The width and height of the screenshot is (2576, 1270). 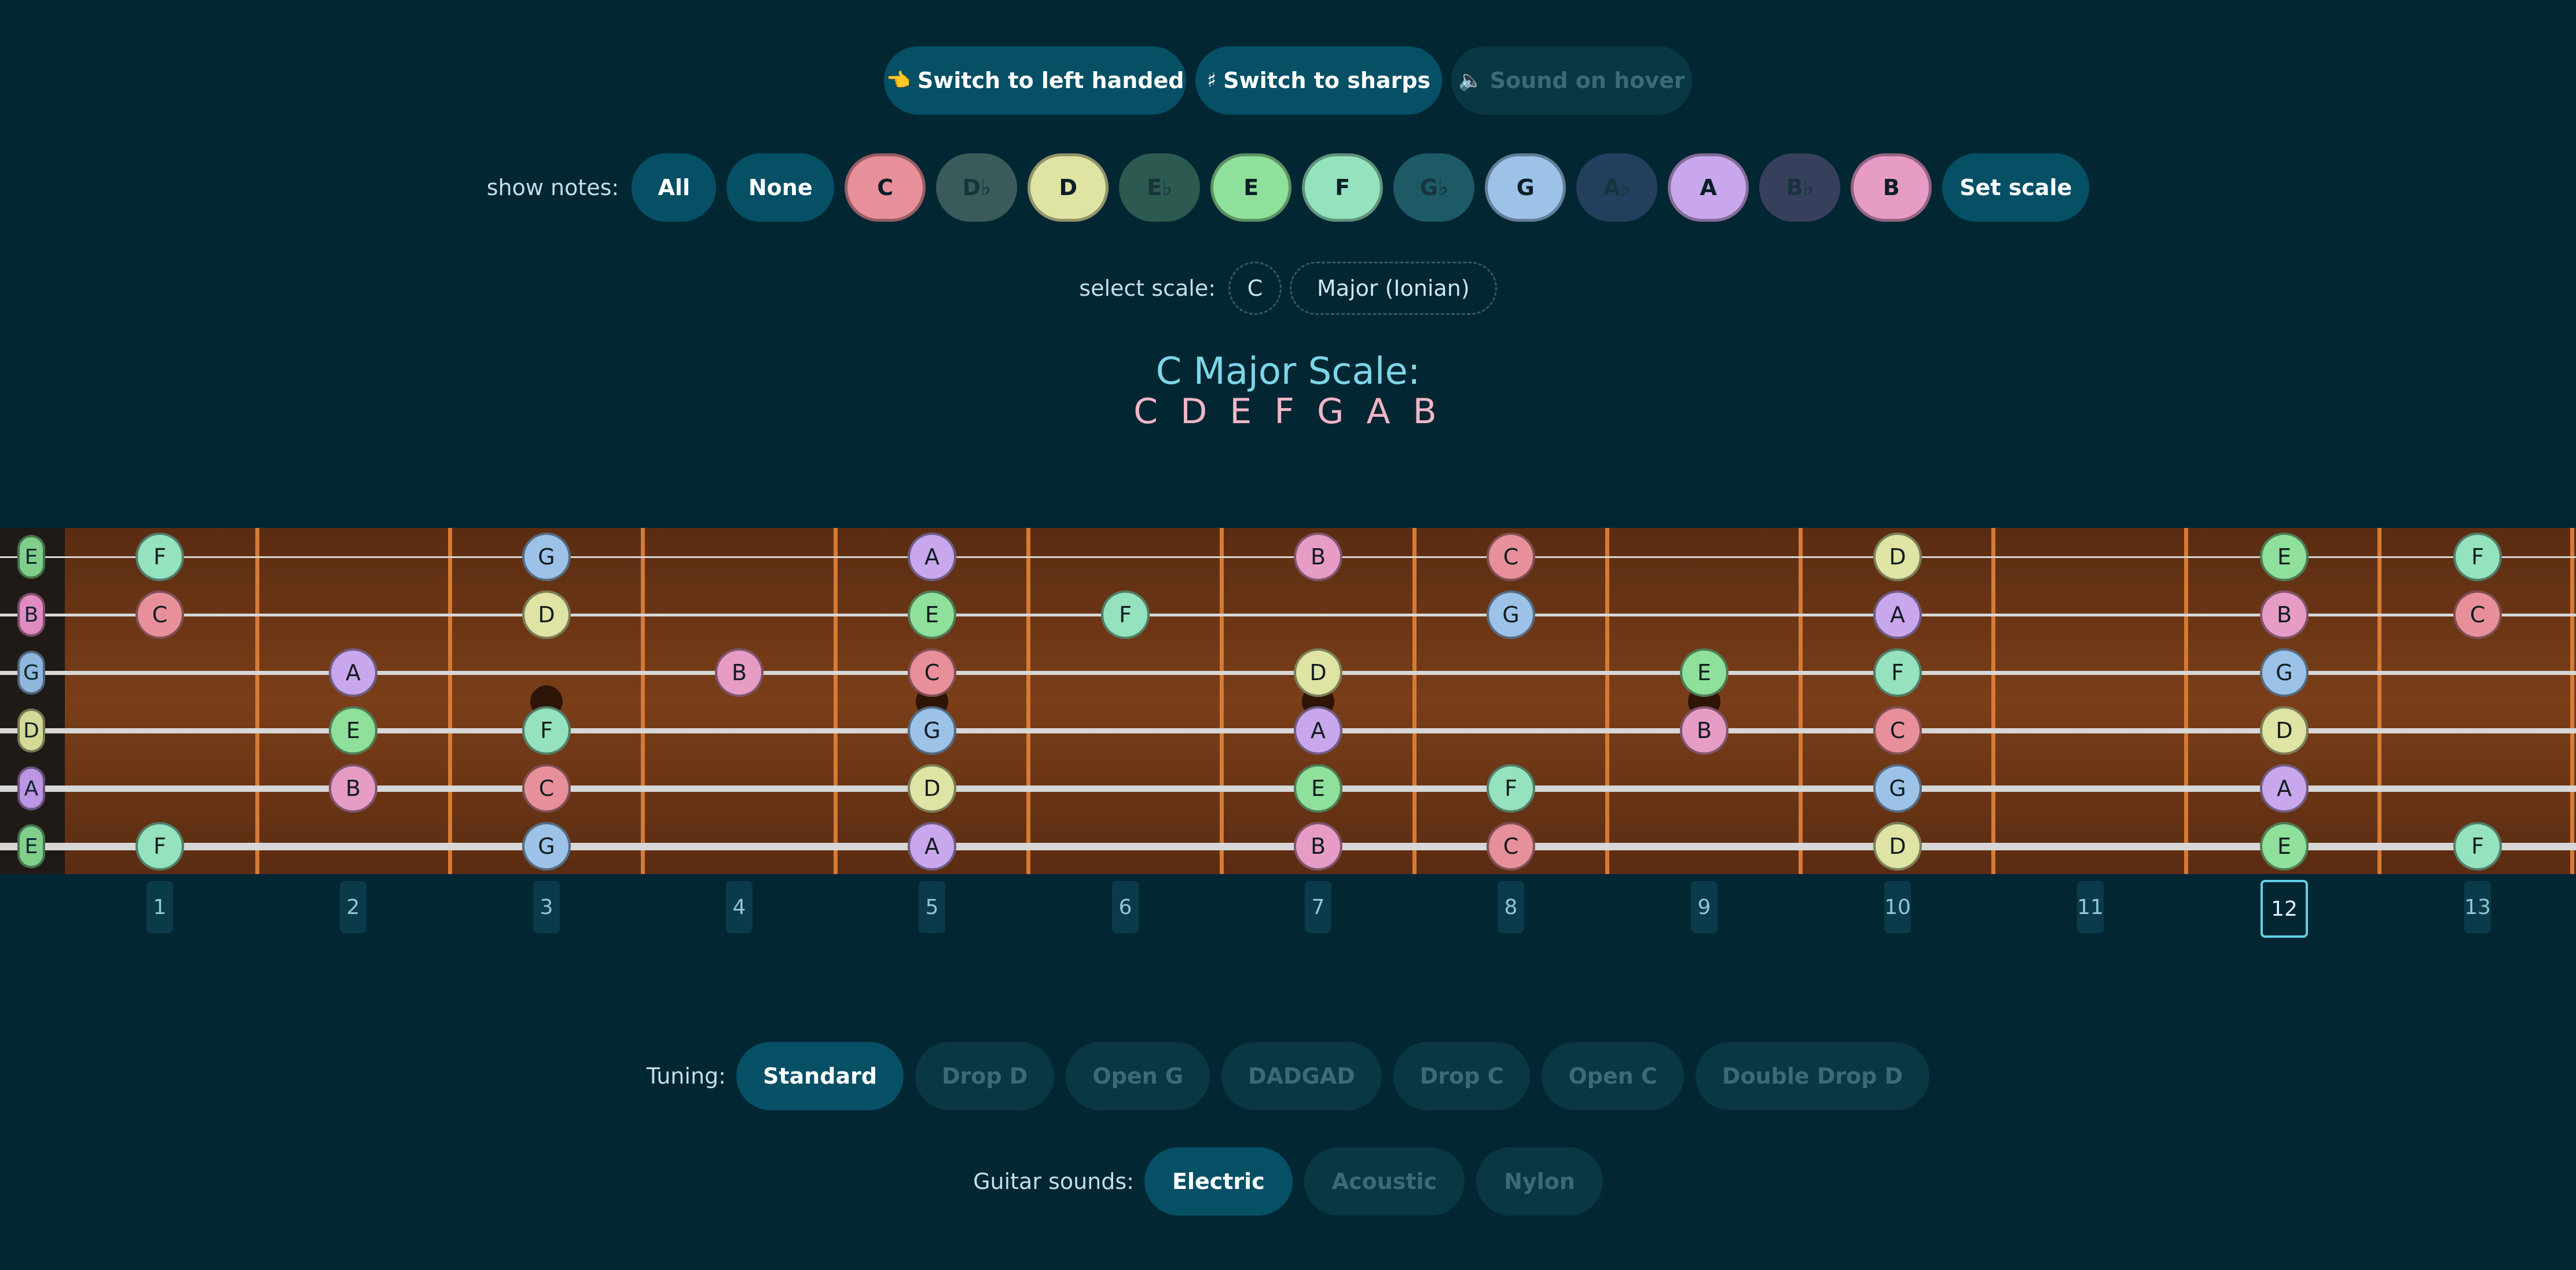 I want to click on sharps-button: ♯ Switch to sharps, so click(x=1318, y=80).